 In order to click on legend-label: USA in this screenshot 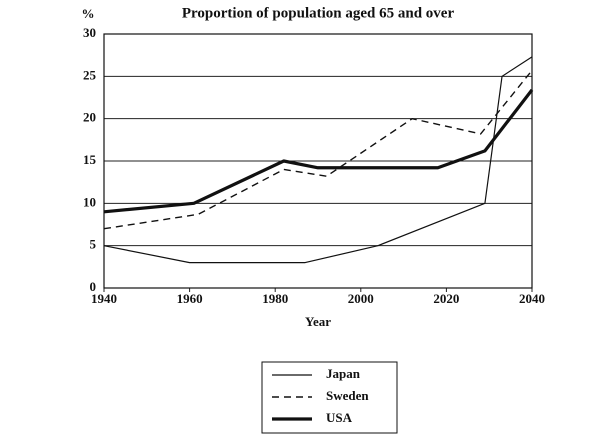, I will do `click(339, 417)`.